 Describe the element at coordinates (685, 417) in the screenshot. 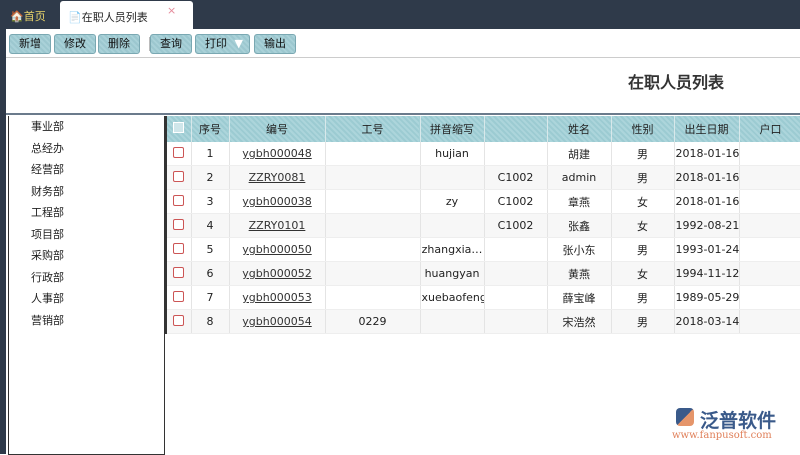

I see `logo-mark-icon` at that location.